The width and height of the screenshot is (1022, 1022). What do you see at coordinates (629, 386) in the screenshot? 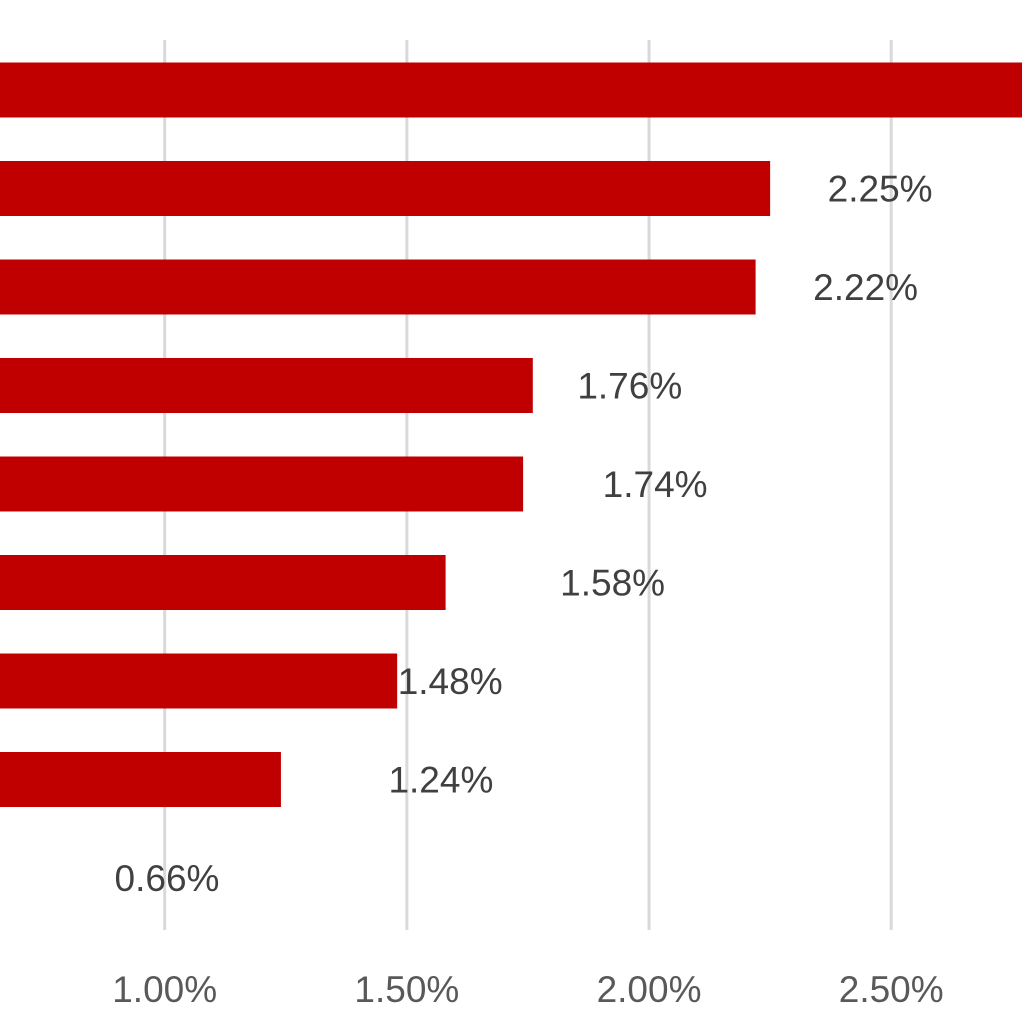
I see `data-label-4: 1.76%` at bounding box center [629, 386].